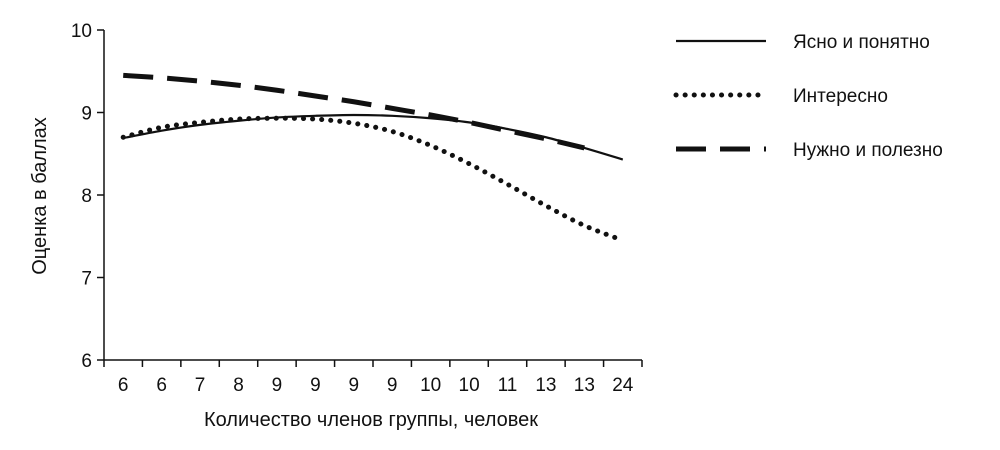 The height and width of the screenshot is (450, 1000). I want to click on x-tick-label: 24, so click(623, 385).